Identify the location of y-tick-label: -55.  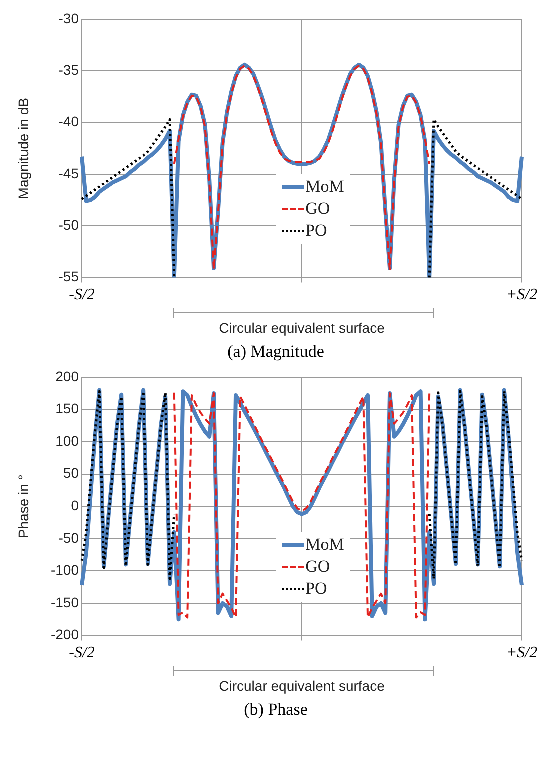
(69, 276).